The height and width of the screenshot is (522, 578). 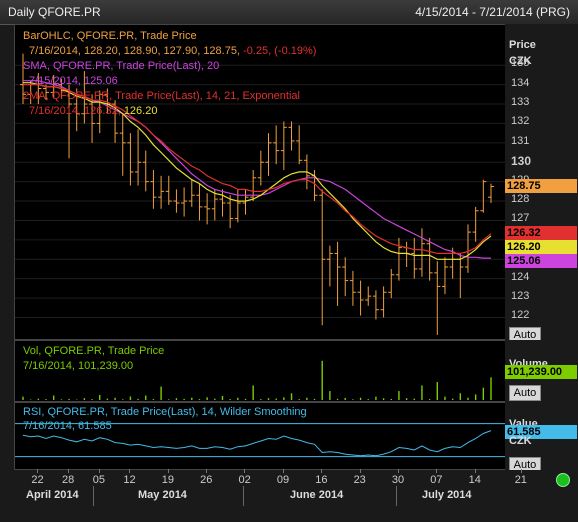 I want to click on rsi-last-badge: 61.585, so click(x=541, y=432).